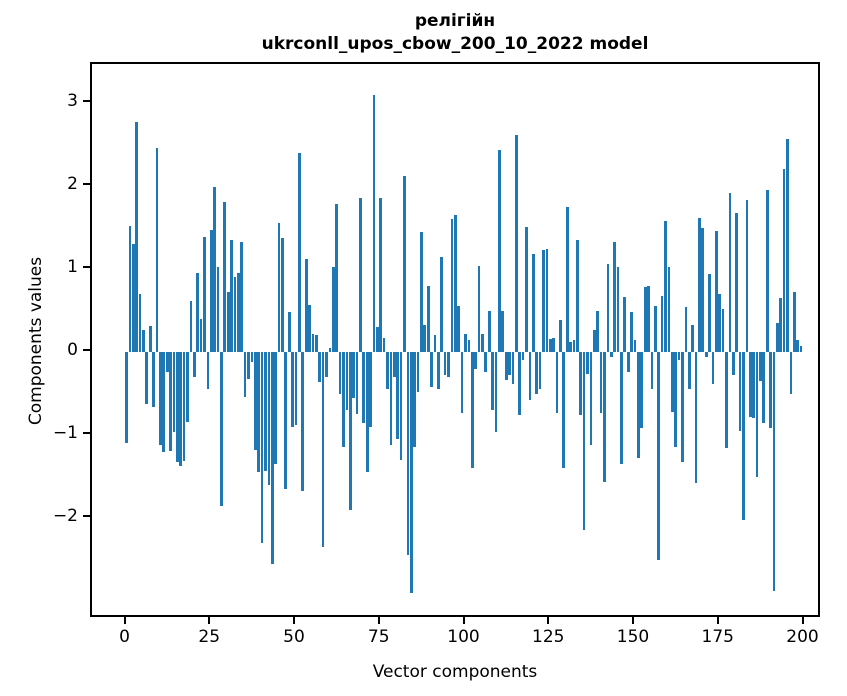 The height and width of the screenshot is (696, 847). I want to click on y-tick-label: 2, so click(72, 184).